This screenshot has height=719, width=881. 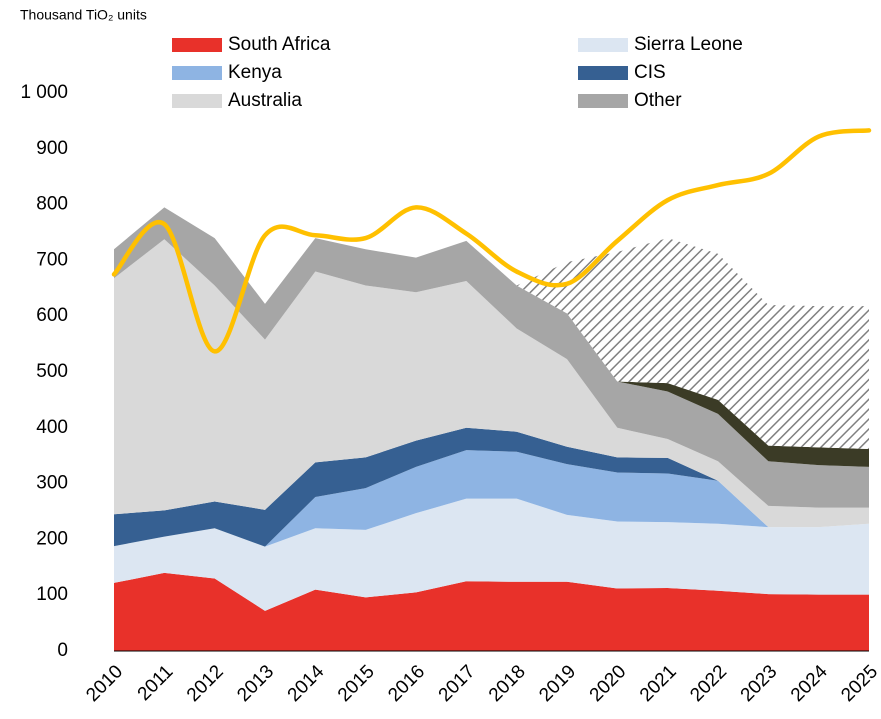 I want to click on y-axis-title: Thousand TiO₂ units, so click(x=83, y=15).